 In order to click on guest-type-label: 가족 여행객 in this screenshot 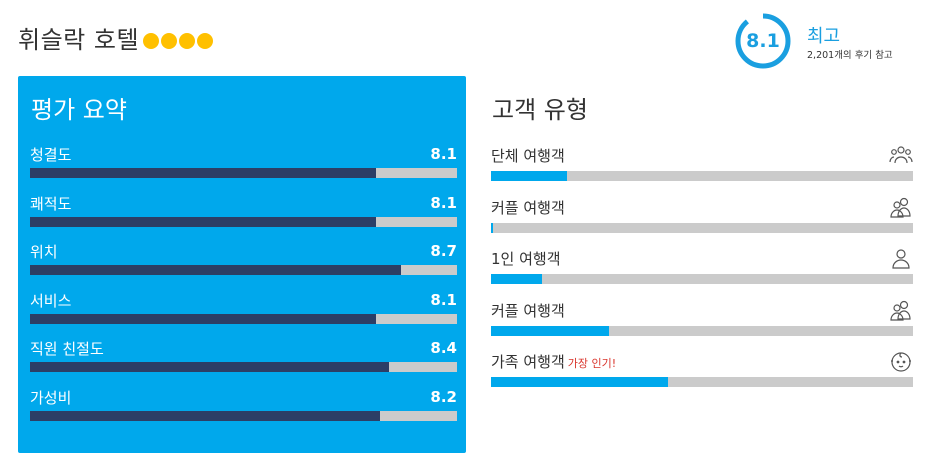, I will do `click(528, 362)`.